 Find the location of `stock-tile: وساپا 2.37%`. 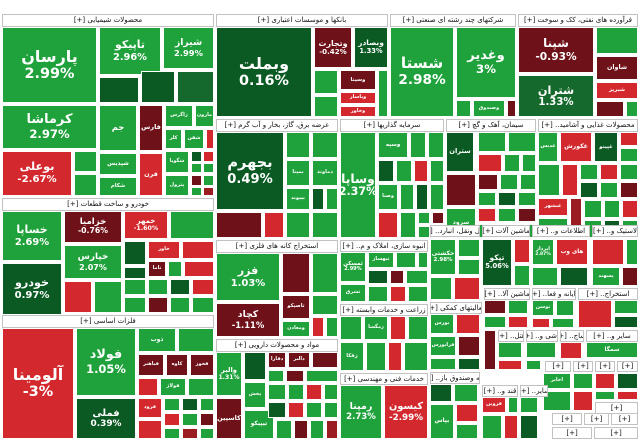

stock-tile: وساپا 2.37% is located at coordinates (358, 185).